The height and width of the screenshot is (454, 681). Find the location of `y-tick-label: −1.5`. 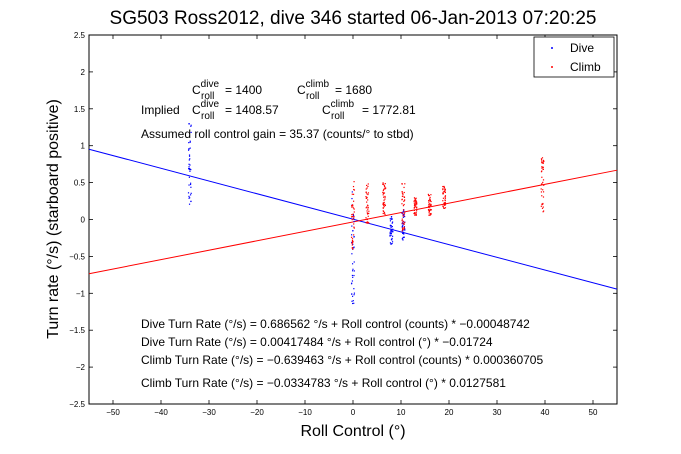

y-tick-label: −1.5 is located at coordinates (77, 330).